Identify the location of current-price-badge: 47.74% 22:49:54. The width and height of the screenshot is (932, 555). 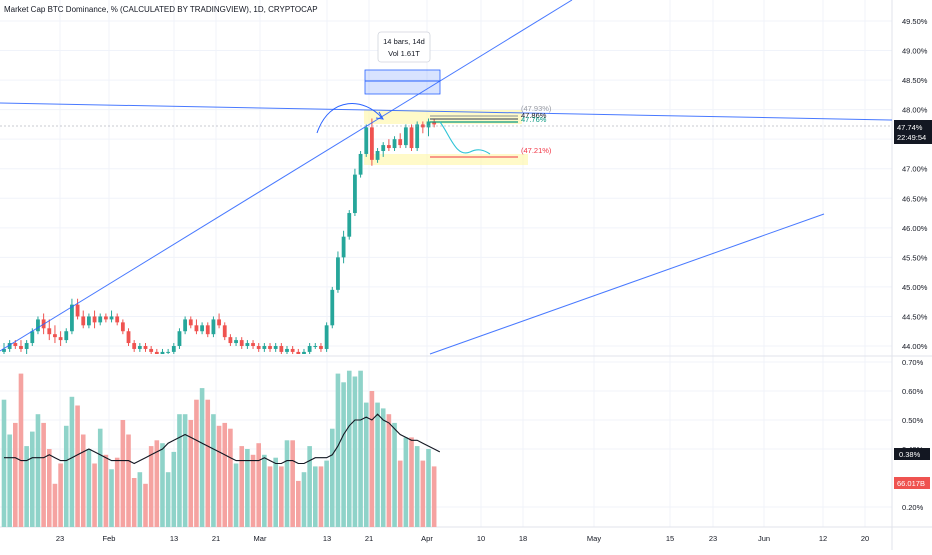
(913, 132).